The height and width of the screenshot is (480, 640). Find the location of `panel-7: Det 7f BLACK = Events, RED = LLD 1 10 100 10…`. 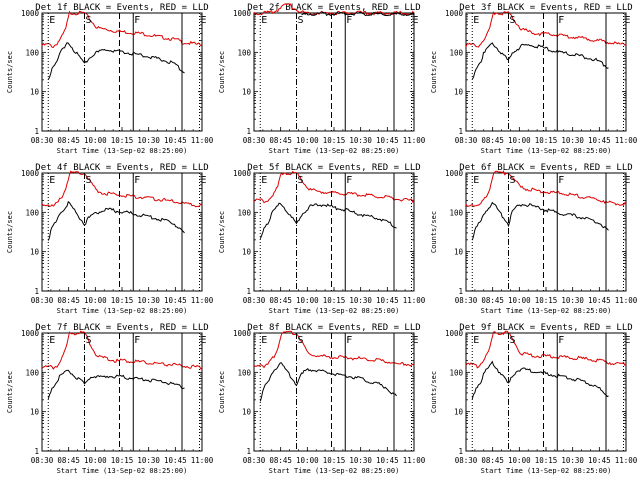

panel-7: Det 7f BLACK = Events, RED = LLD 1 10 100 10… is located at coordinates (110, 399).